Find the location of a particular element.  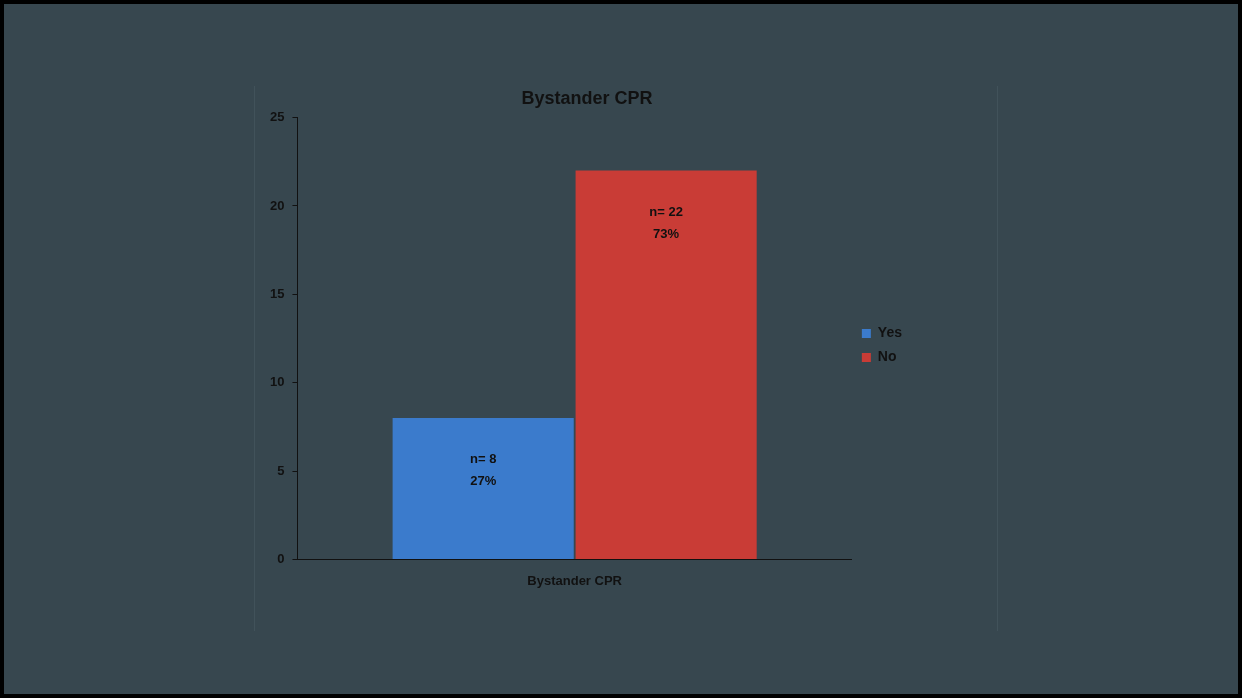

y-tick-label: 15 is located at coordinates (277, 293).